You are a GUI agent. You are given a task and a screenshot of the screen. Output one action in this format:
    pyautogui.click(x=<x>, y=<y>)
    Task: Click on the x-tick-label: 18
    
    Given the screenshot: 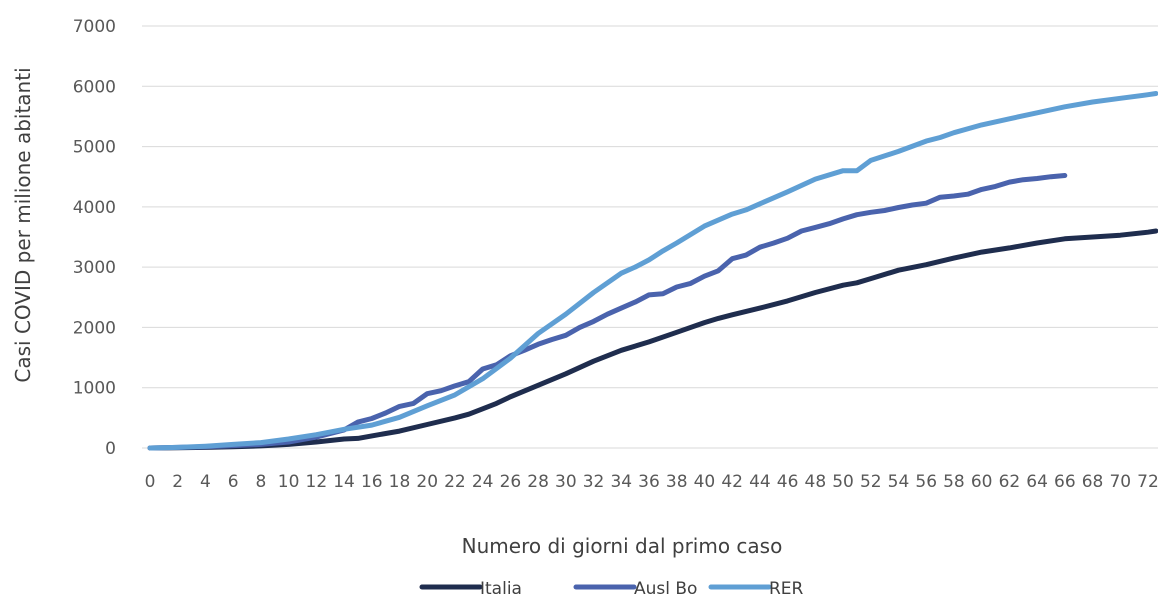 What is the action you would take?
    pyautogui.click(x=400, y=482)
    